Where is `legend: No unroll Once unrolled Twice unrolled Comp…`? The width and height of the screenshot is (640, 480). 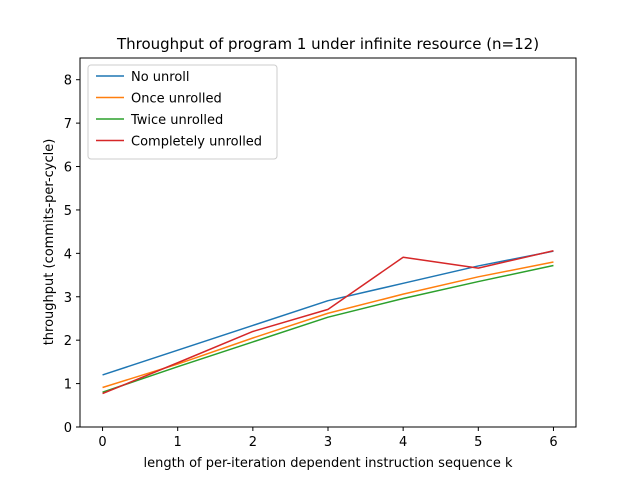 legend: No unroll Once unrolled Twice unrolled Comp… is located at coordinates (182, 112).